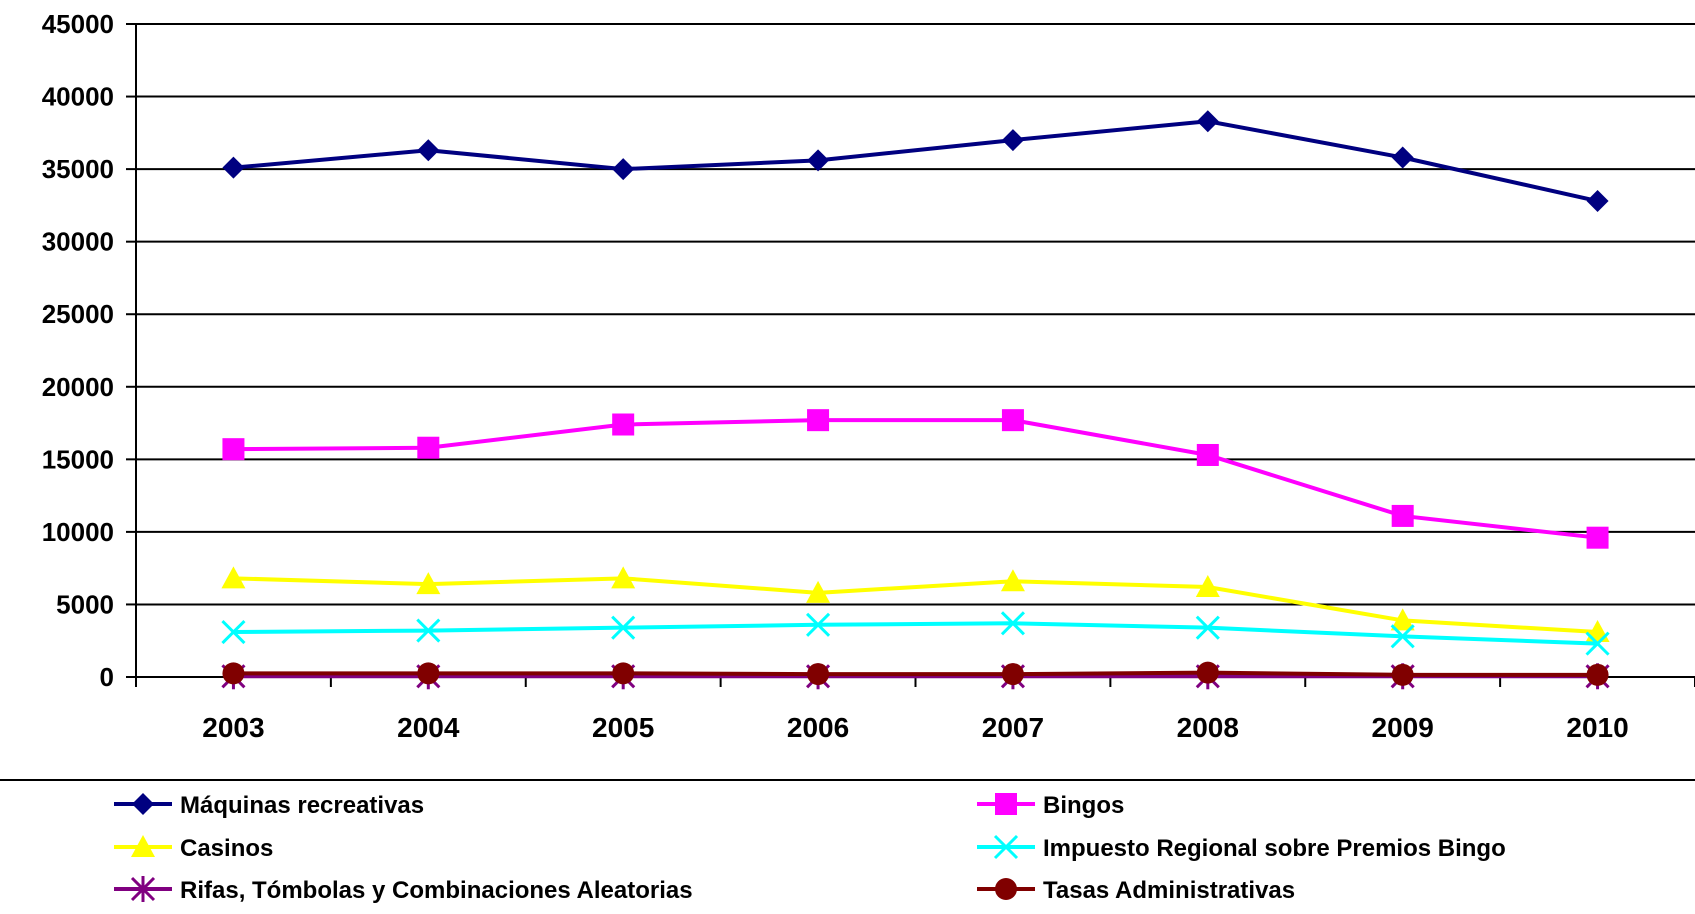 Image resolution: width=1695 pixels, height=914 pixels. I want to click on y-tick-label: 25000, so click(78, 314).